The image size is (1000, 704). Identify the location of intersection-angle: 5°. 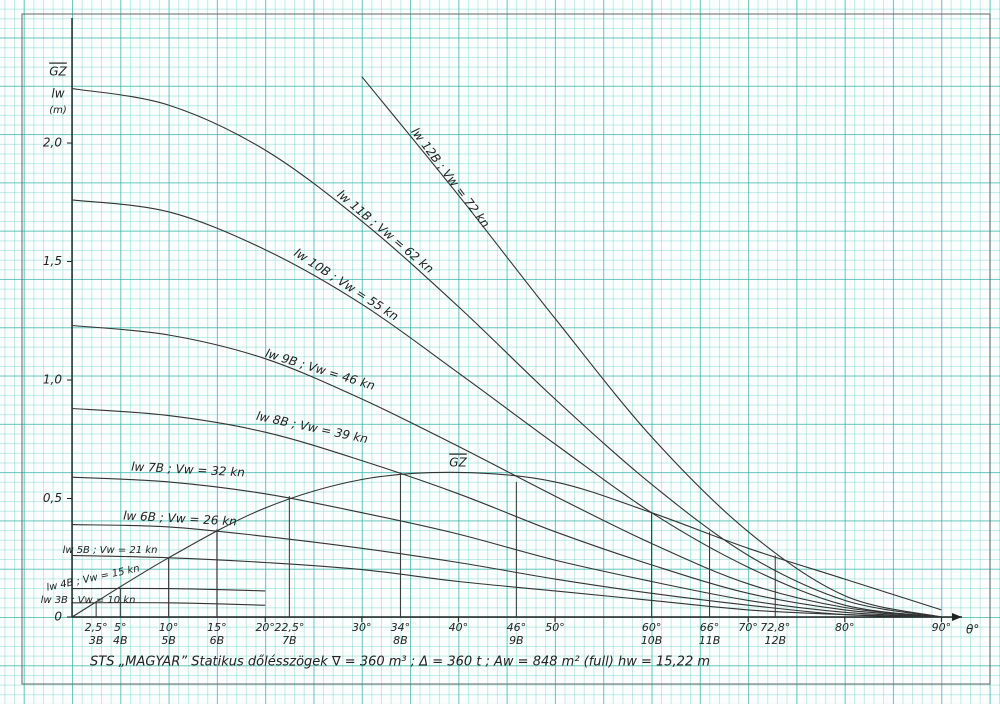
(120, 627).